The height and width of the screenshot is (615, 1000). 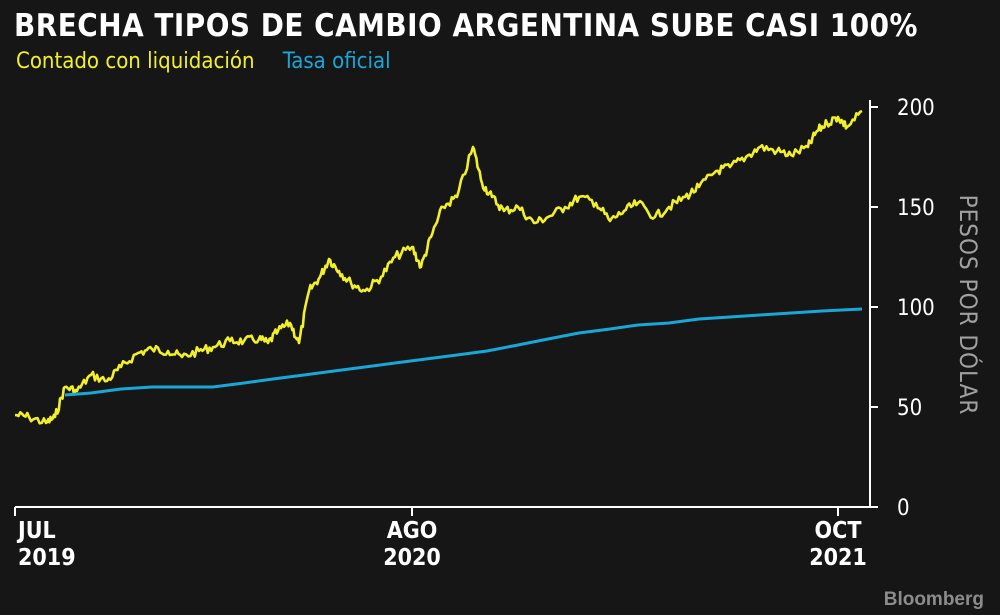 What do you see at coordinates (336, 61) in the screenshot?
I see `legend-item-oficial: Tasa oficial` at bounding box center [336, 61].